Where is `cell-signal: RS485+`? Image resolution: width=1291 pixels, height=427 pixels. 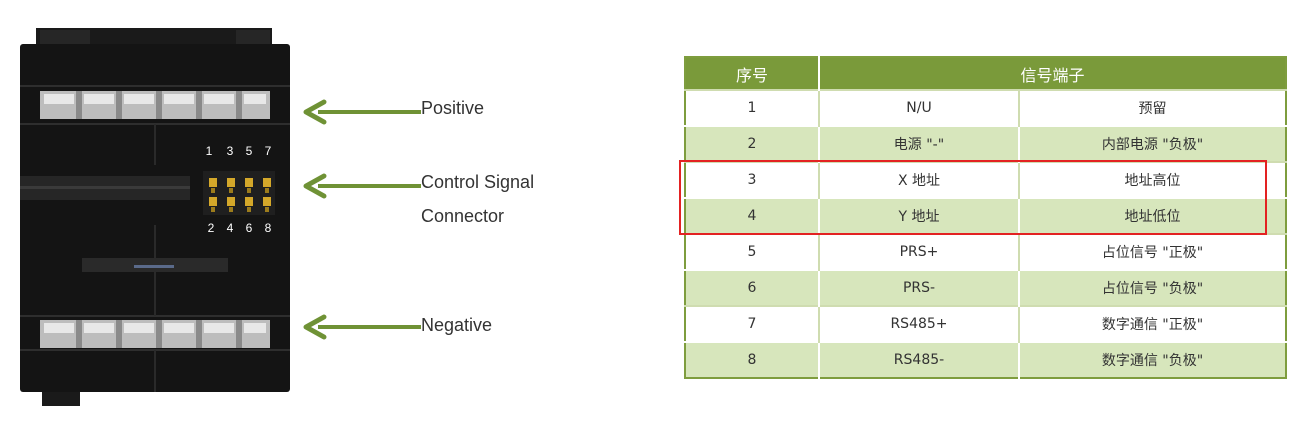
cell-signal: RS485+ is located at coordinates (919, 323).